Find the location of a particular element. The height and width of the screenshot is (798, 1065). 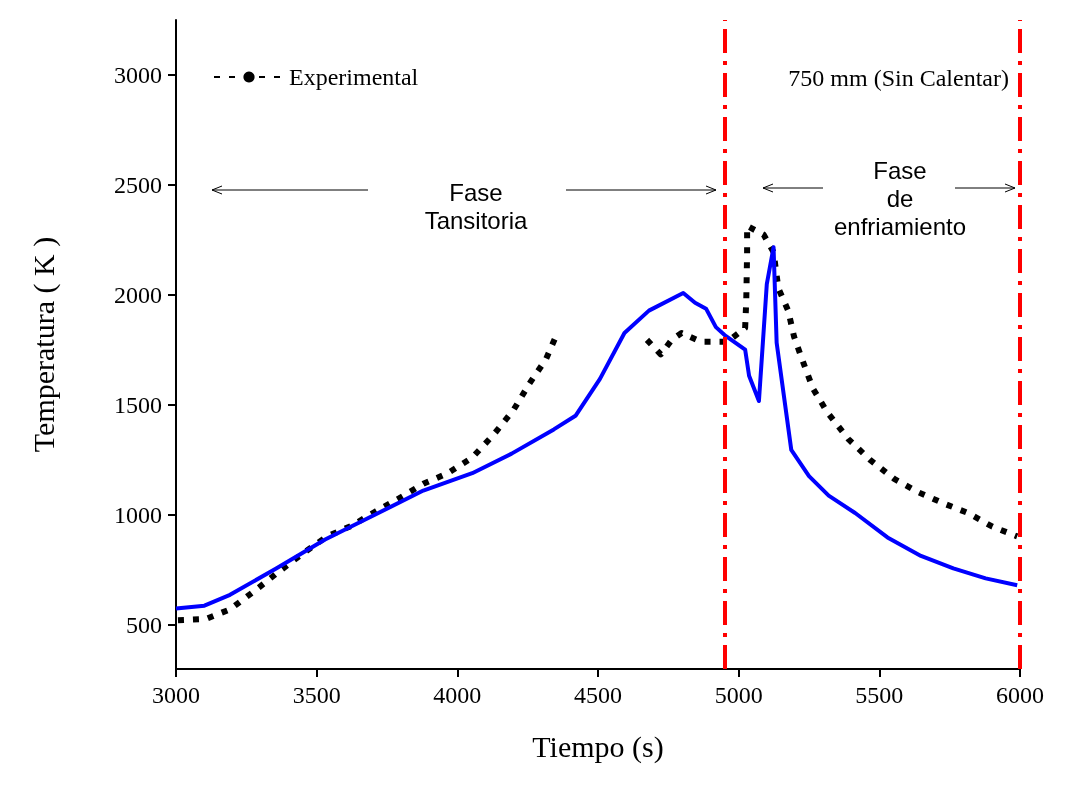

y-tick-label: 500 is located at coordinates (144, 625).